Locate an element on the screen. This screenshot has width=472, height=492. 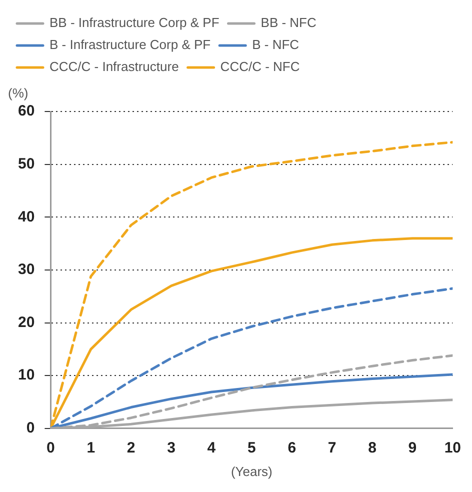
legend-label: CCC/C - Infrastructure is located at coordinates (114, 66).